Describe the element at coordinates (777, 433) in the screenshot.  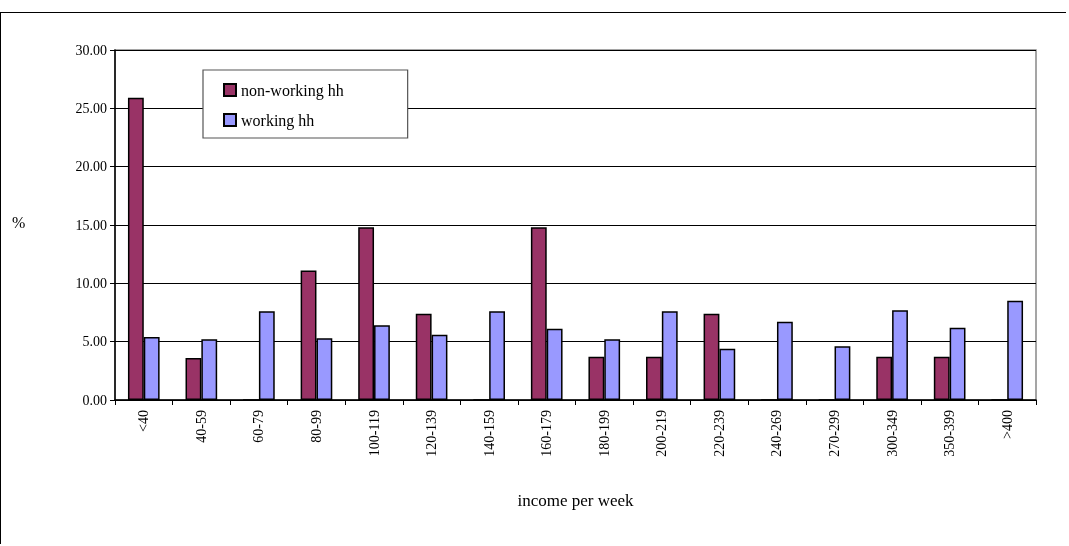
I see `x-tick-label: 240-269` at that location.